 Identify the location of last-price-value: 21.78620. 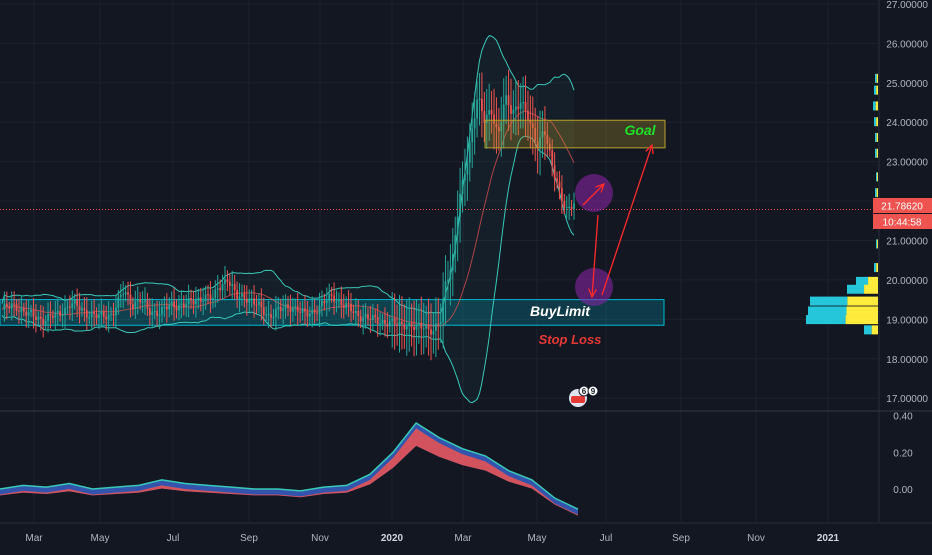
(902, 207).